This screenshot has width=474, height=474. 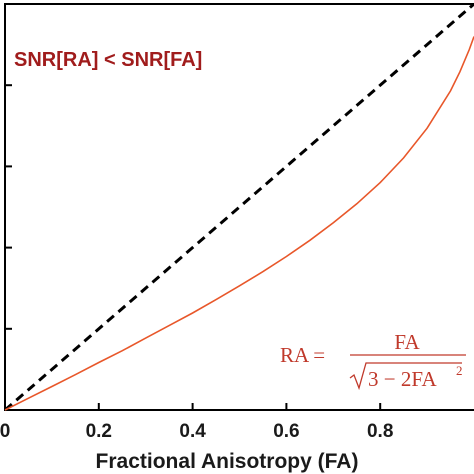 I want to click on x-tick-label: 0.4, so click(x=192, y=431).